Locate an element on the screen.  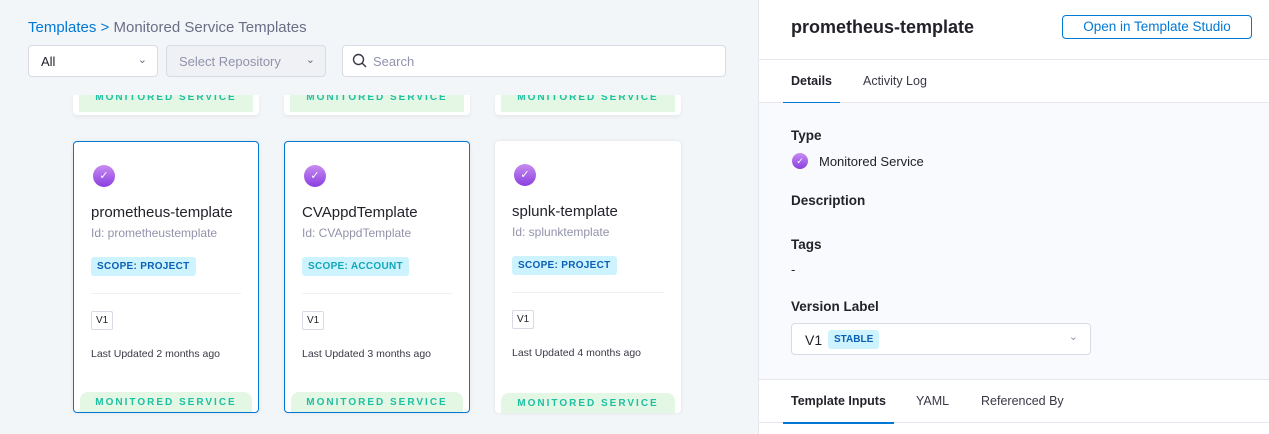
tab-activity-log: Activity Log is located at coordinates (895, 81).